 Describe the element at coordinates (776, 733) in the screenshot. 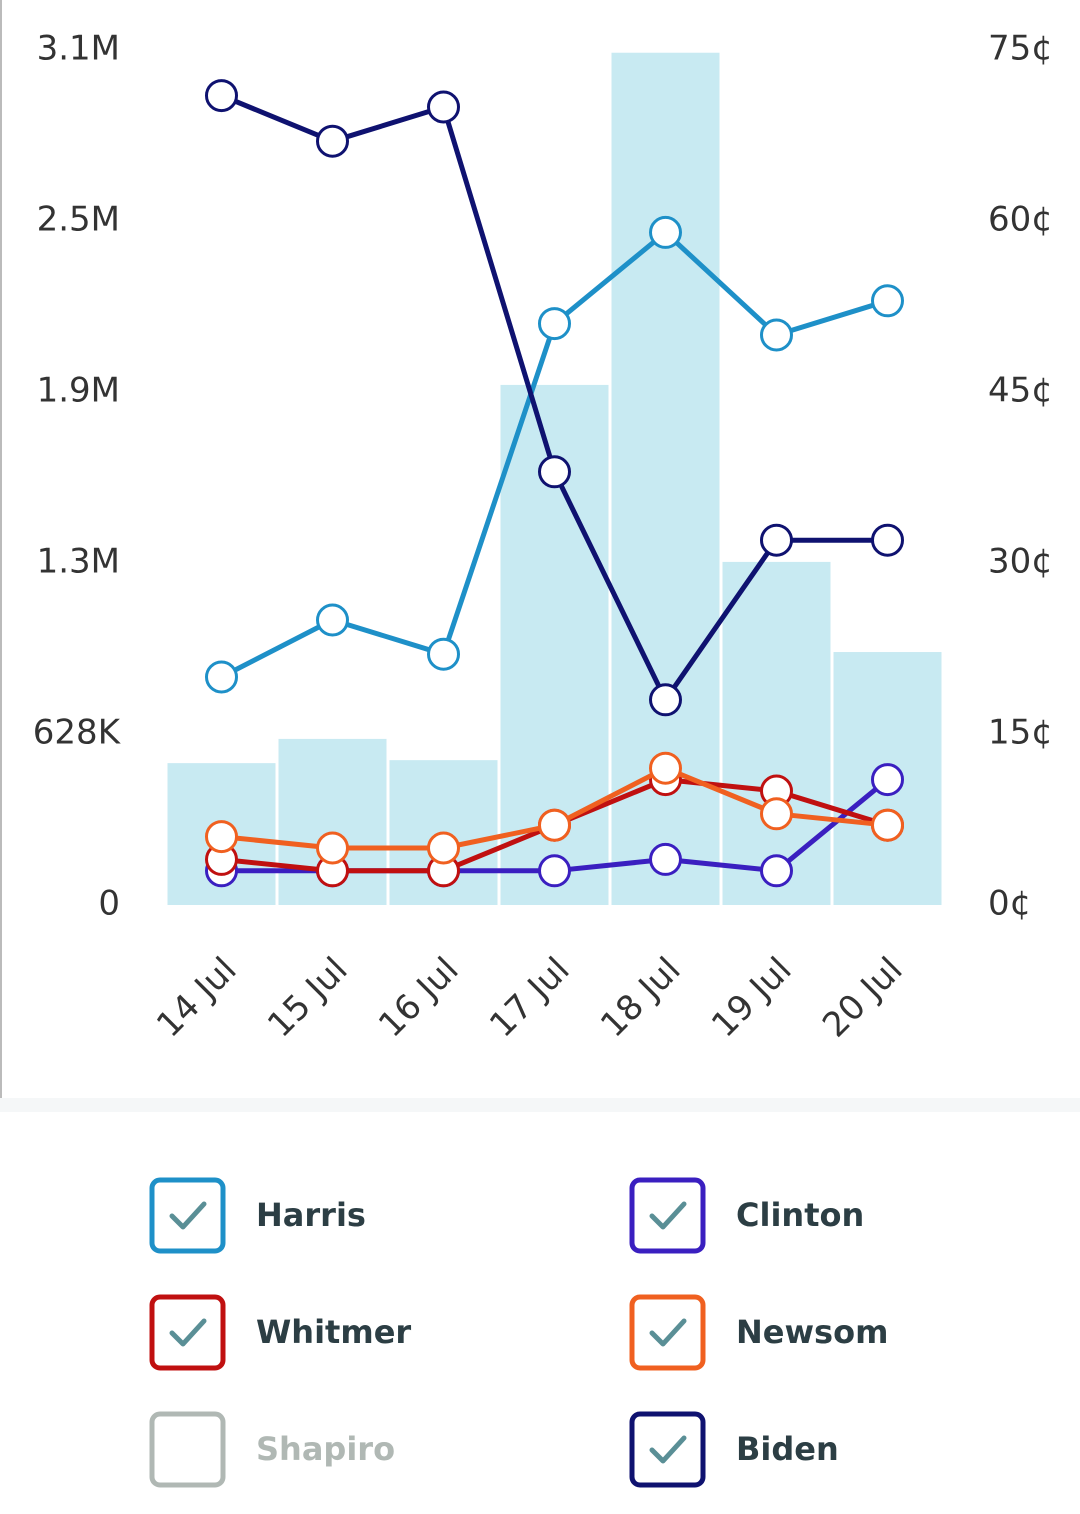

I see `bar` at that location.